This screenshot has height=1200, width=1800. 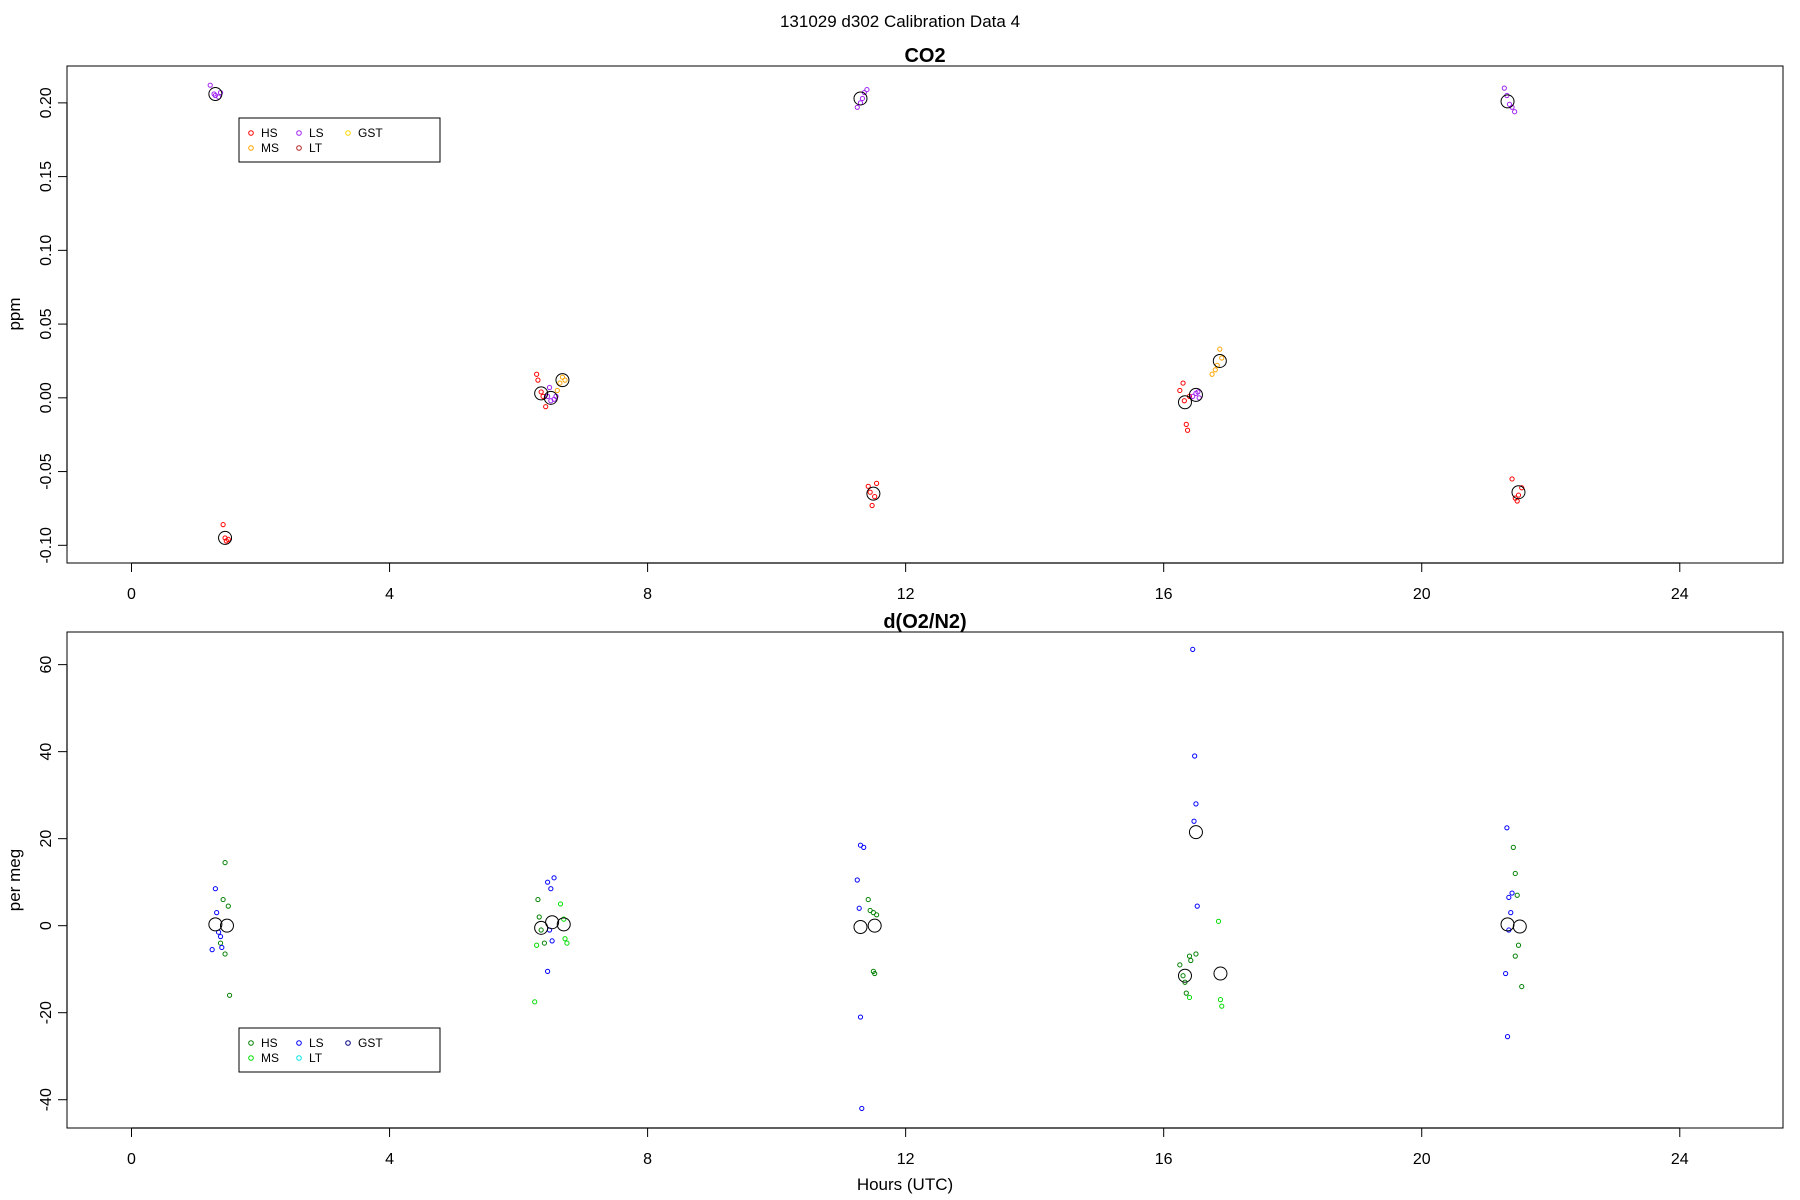 I want to click on co2-y-axis-label: ppm, so click(x=14, y=313).